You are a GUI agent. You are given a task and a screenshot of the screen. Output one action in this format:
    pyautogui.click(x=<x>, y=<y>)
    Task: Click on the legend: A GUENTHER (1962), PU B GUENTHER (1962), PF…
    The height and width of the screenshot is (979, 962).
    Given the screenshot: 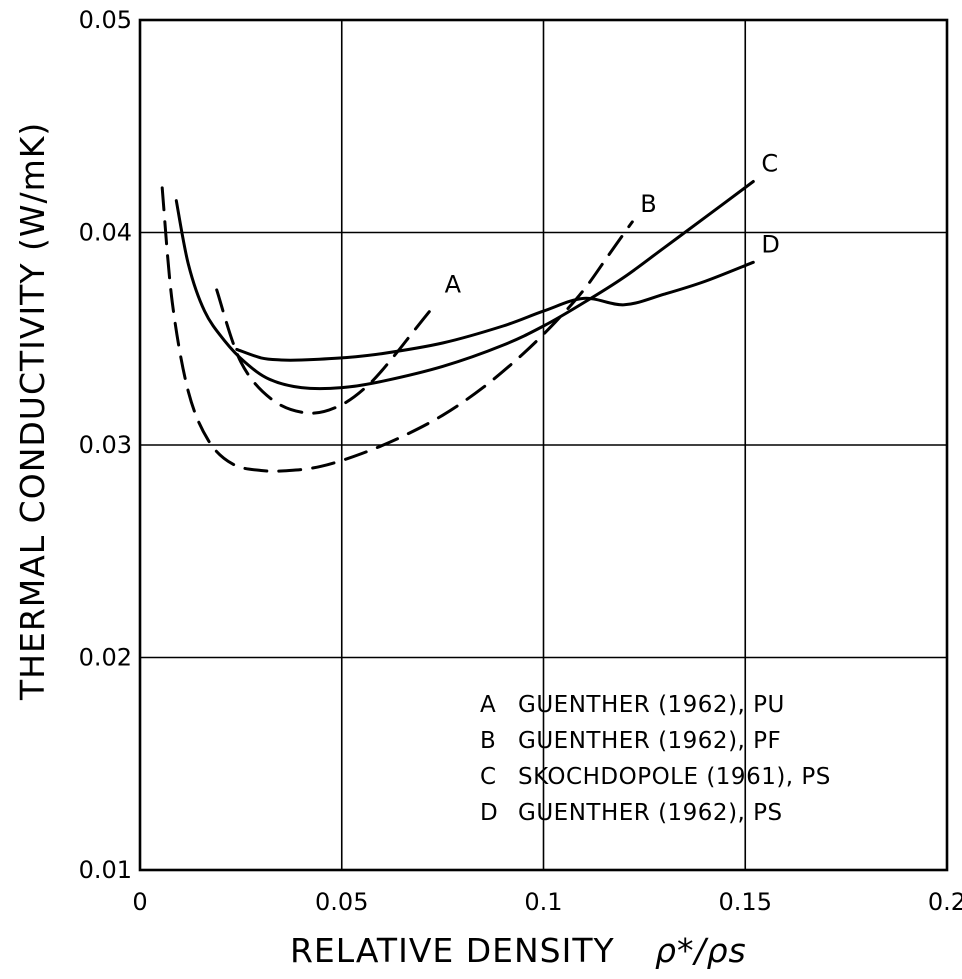 What is the action you would take?
    pyautogui.click(x=655, y=759)
    